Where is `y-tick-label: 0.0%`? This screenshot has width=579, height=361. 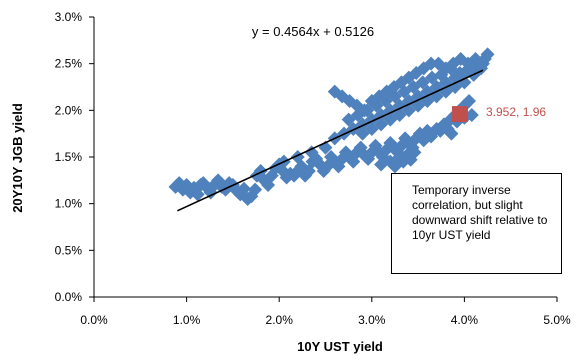 y-tick-label: 0.0% is located at coordinates (69, 297).